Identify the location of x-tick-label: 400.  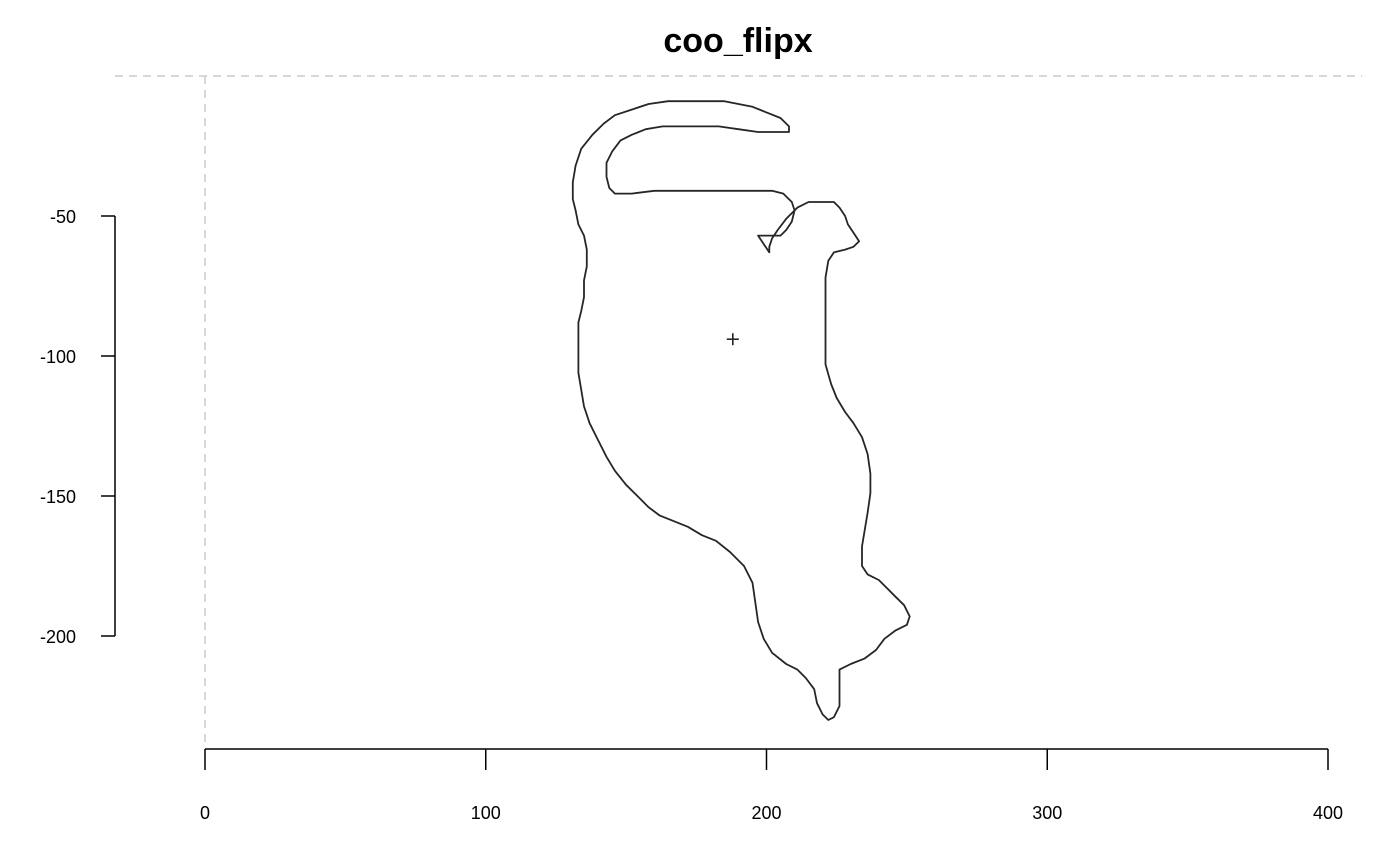
(1328, 813).